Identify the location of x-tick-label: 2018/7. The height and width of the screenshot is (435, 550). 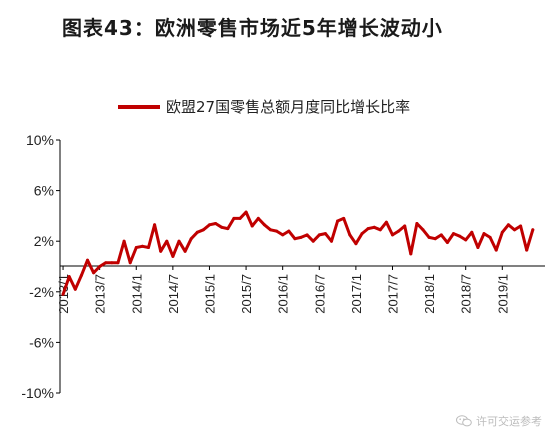
(466, 294).